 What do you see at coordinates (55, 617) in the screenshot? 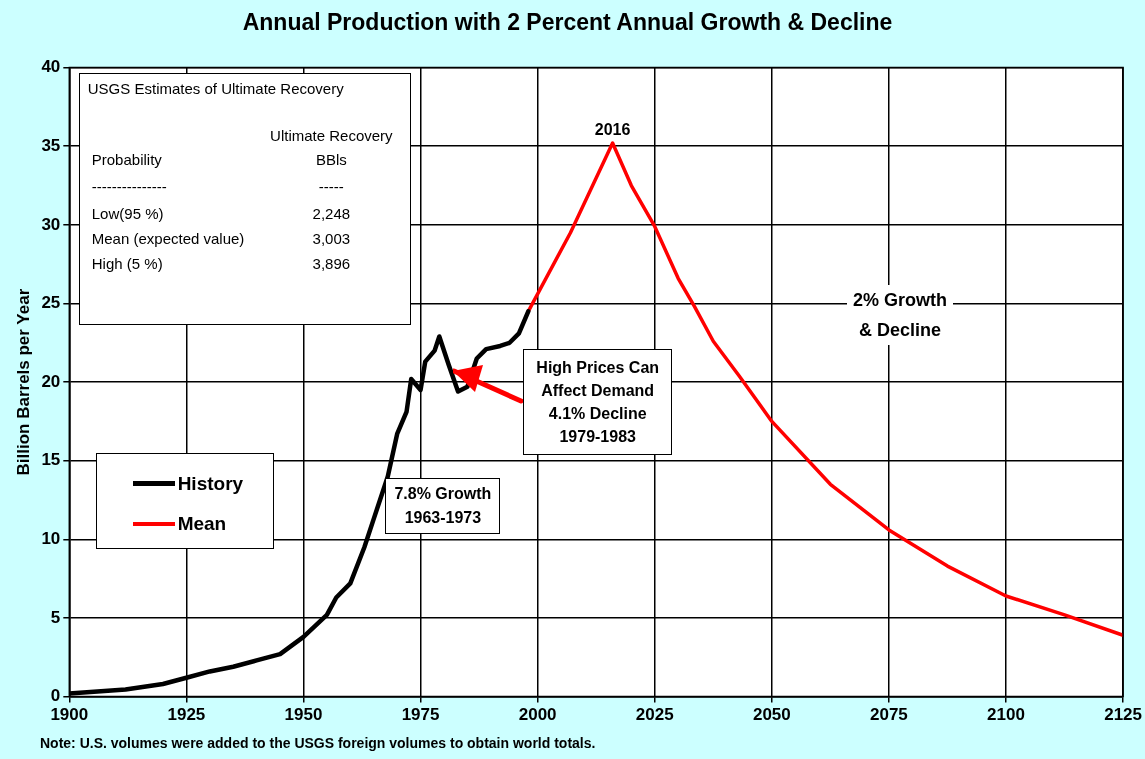
I see `y-tick-label: 5` at bounding box center [55, 617].